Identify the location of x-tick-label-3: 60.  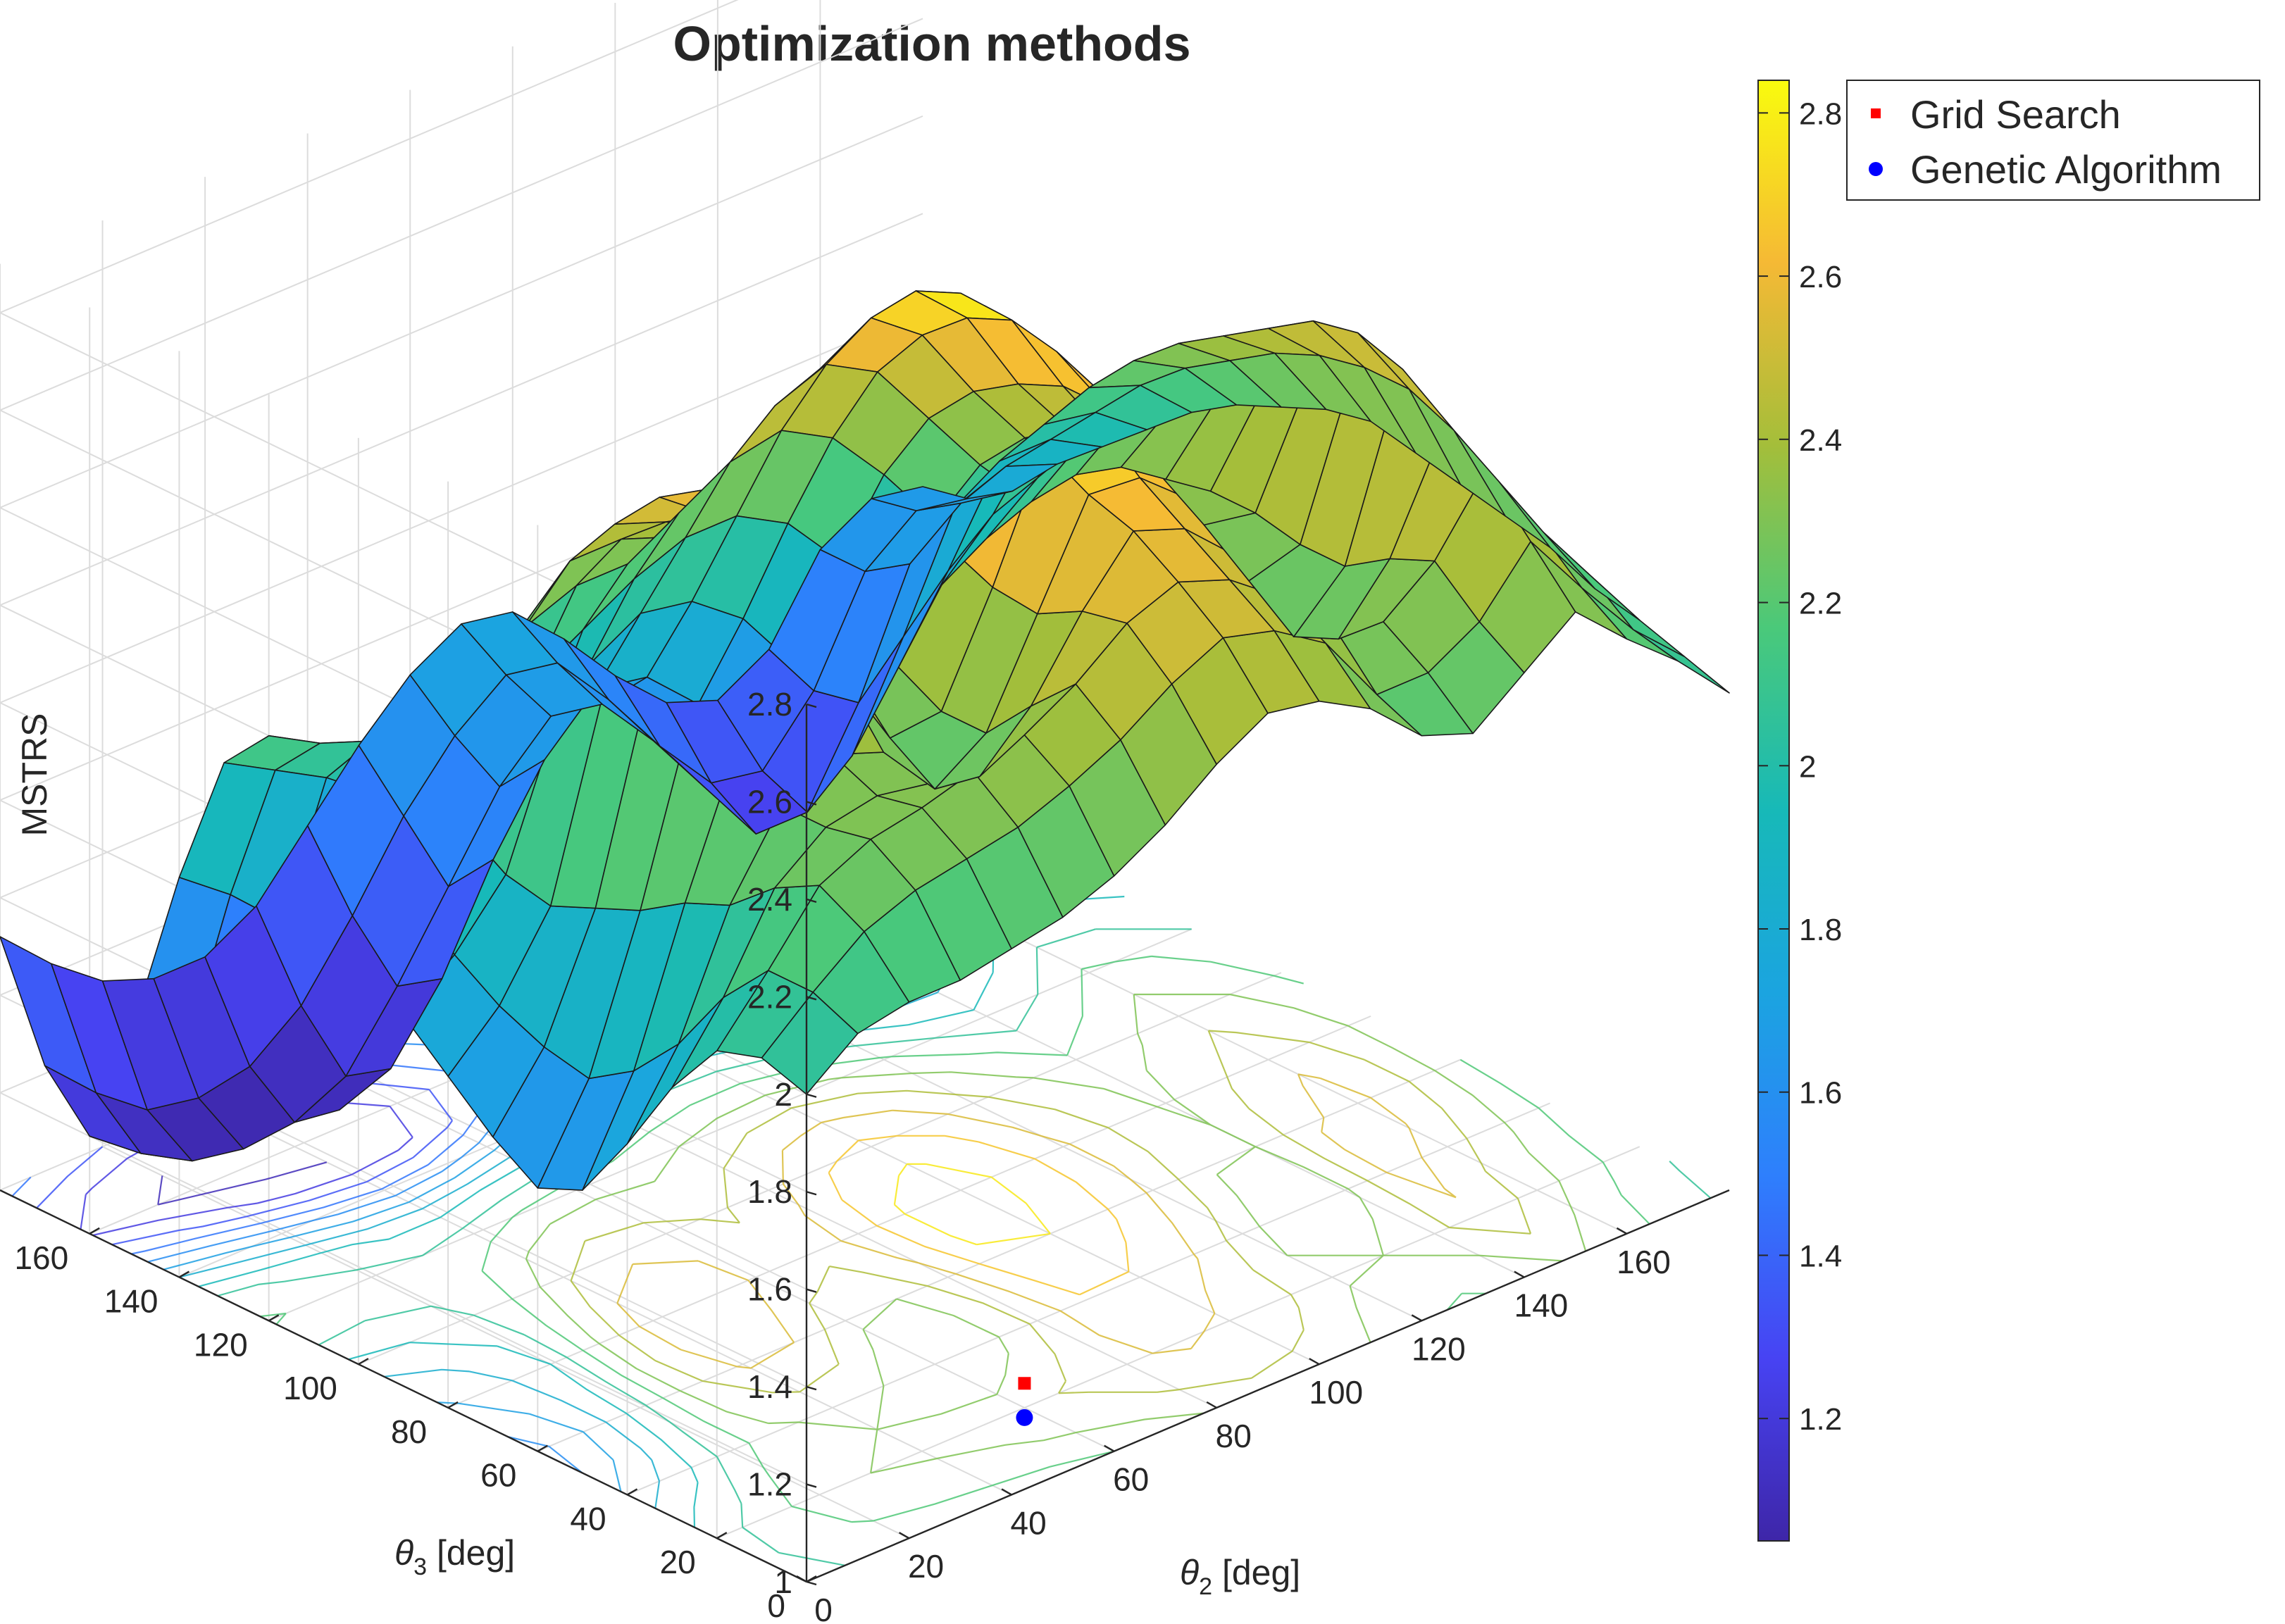
(1131, 1479).